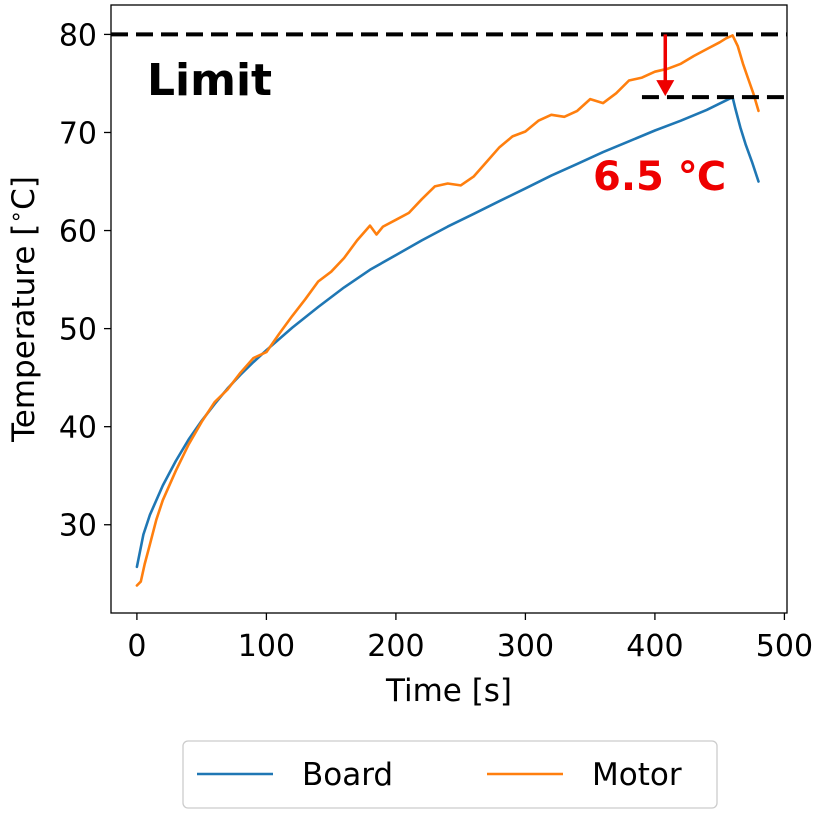  I want to click on y-tick-label: 50, so click(78, 330).